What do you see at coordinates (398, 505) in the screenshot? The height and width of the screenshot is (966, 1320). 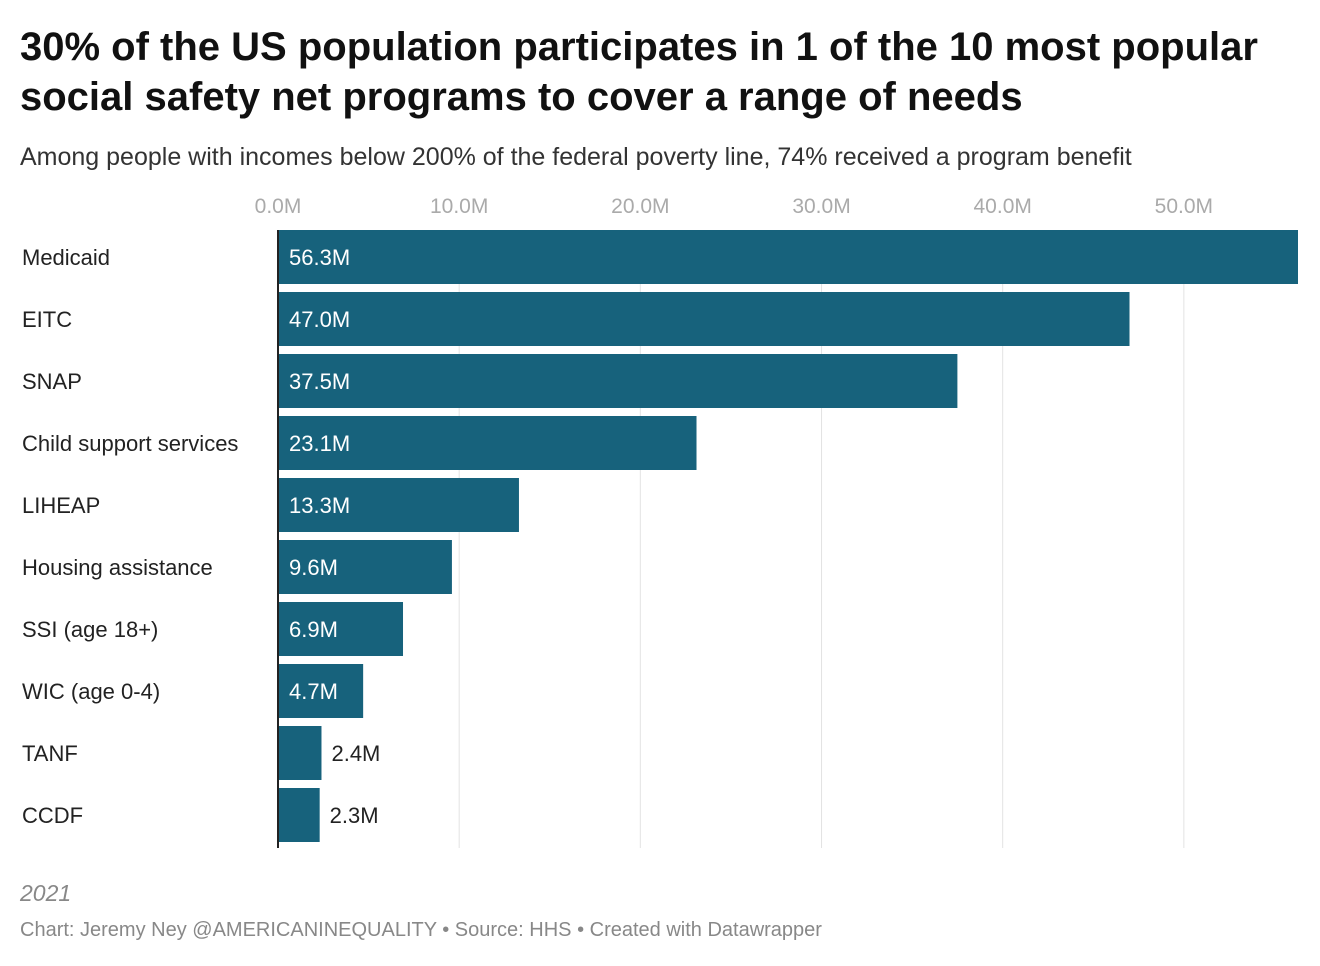 I see `bar-liheap` at bounding box center [398, 505].